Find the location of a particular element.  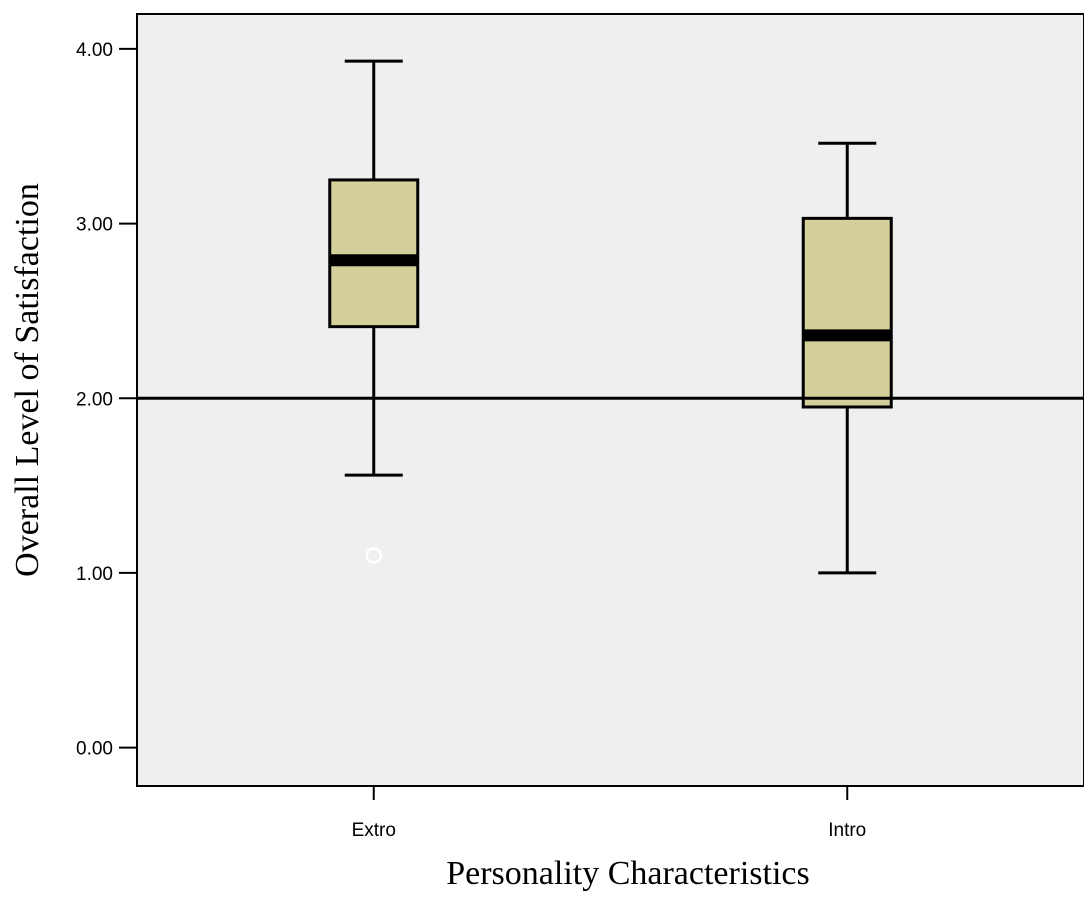

y-tick-label: 4.00 is located at coordinates (94, 50).